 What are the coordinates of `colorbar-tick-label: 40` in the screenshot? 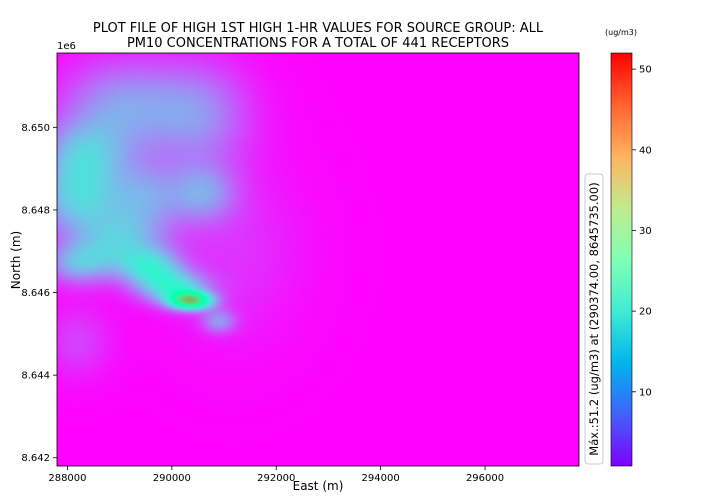 It's located at (645, 150).